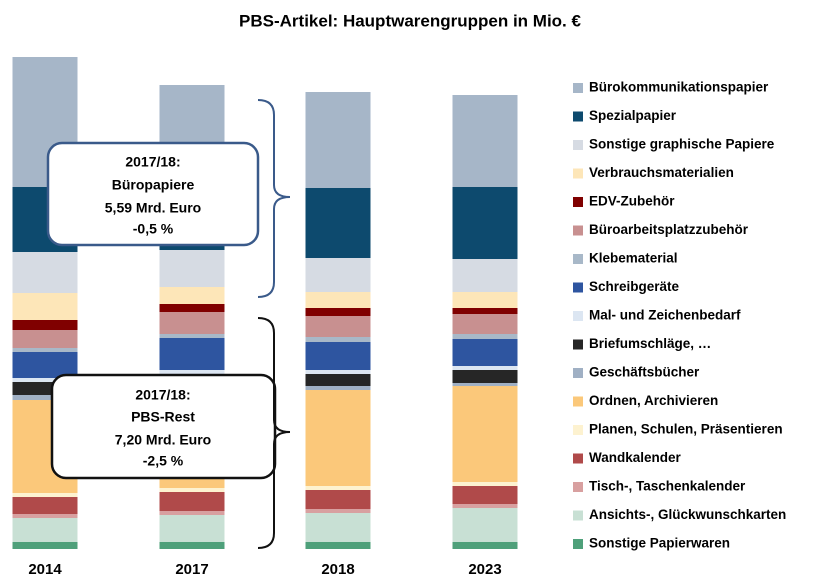 The image size is (818, 579). What do you see at coordinates (410, 20) in the screenshot?
I see `chart-title: PBS-Artikel: Hauptwarengruppen in Mio. €` at bounding box center [410, 20].